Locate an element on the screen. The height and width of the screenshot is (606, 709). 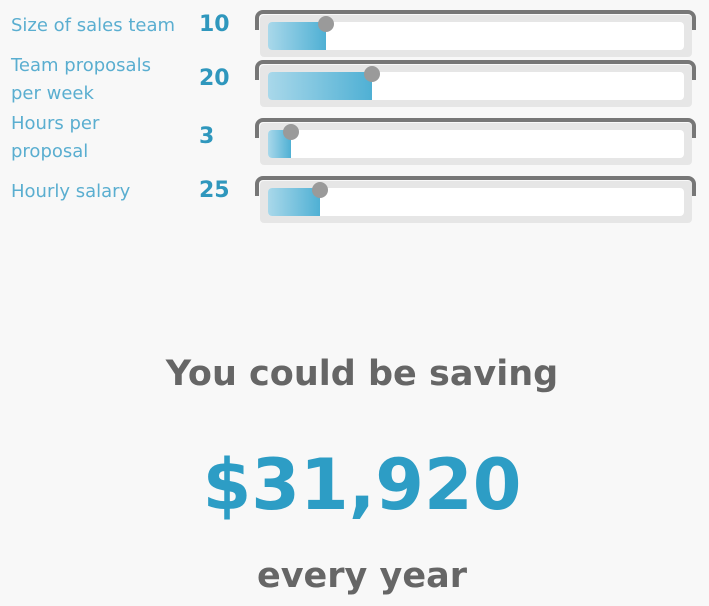
saving-heading: You could be saving is located at coordinates (362, 374).